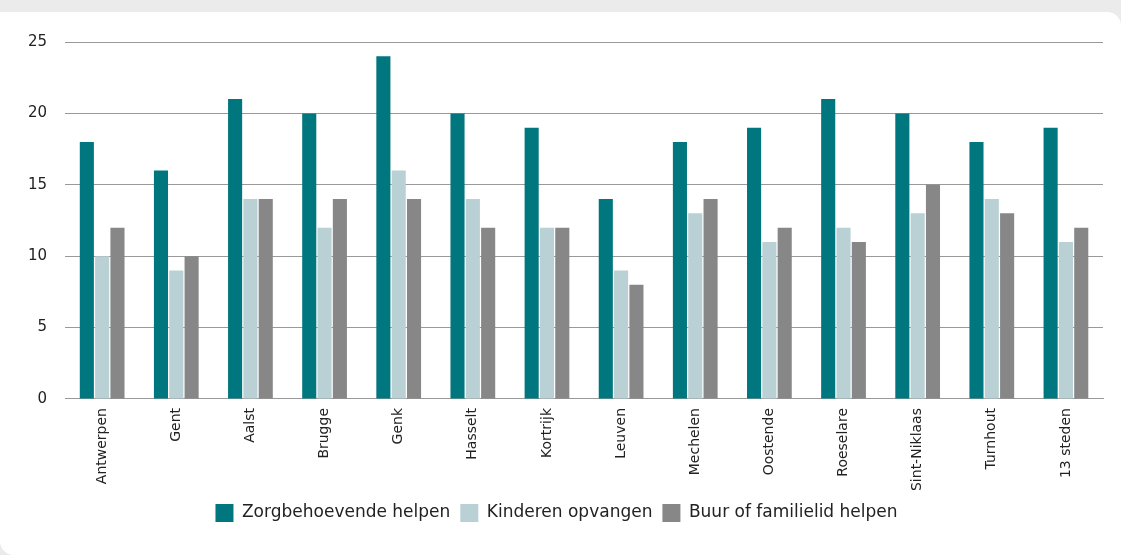 Image resolution: width=1121 pixels, height=555 pixels. What do you see at coordinates (42, 326) in the screenshot?
I see `y-tick-label: 5` at bounding box center [42, 326].